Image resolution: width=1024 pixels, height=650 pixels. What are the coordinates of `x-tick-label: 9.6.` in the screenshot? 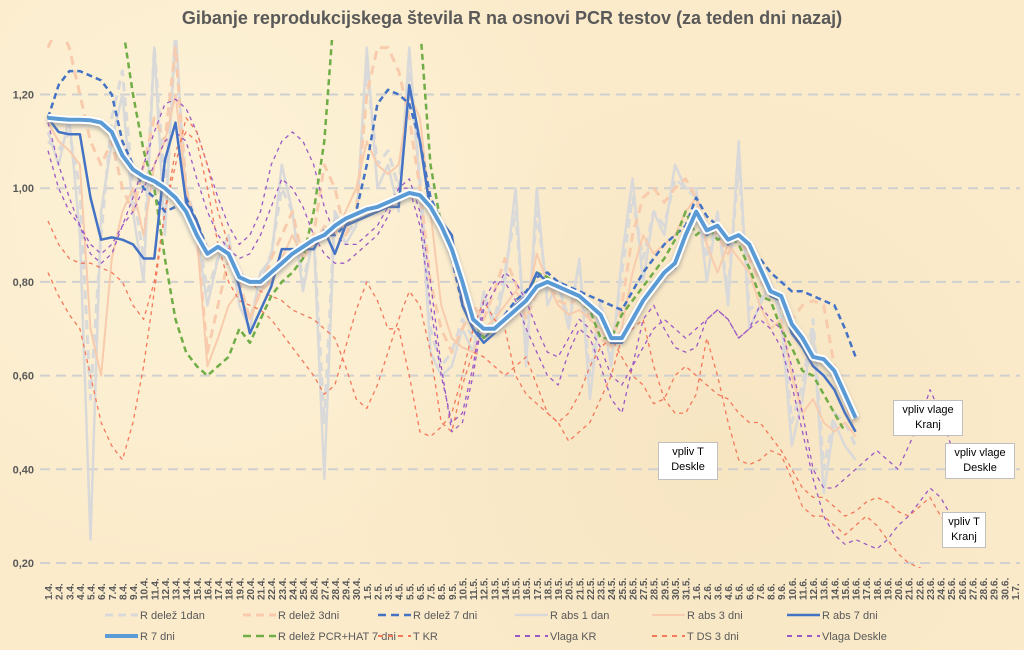 It's located at (782, 591).